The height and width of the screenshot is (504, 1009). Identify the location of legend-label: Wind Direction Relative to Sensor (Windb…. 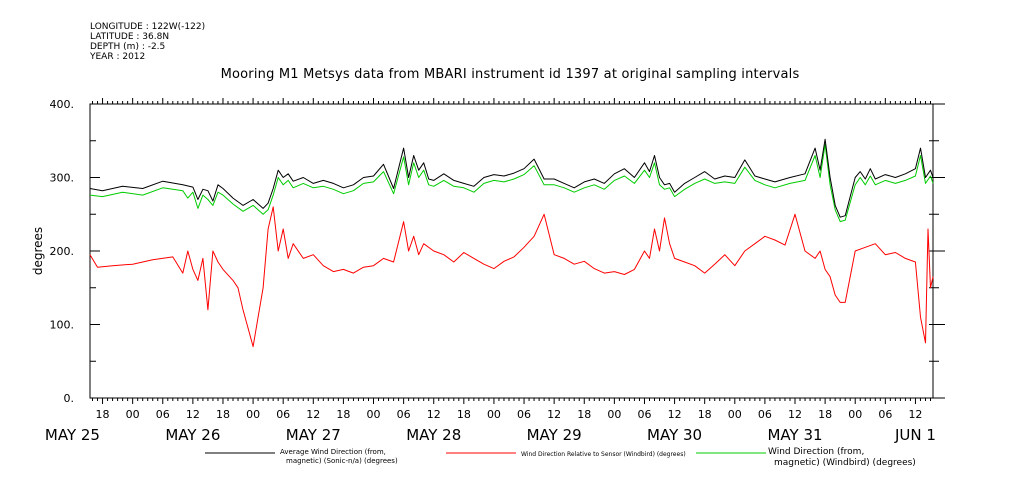
(603, 454).